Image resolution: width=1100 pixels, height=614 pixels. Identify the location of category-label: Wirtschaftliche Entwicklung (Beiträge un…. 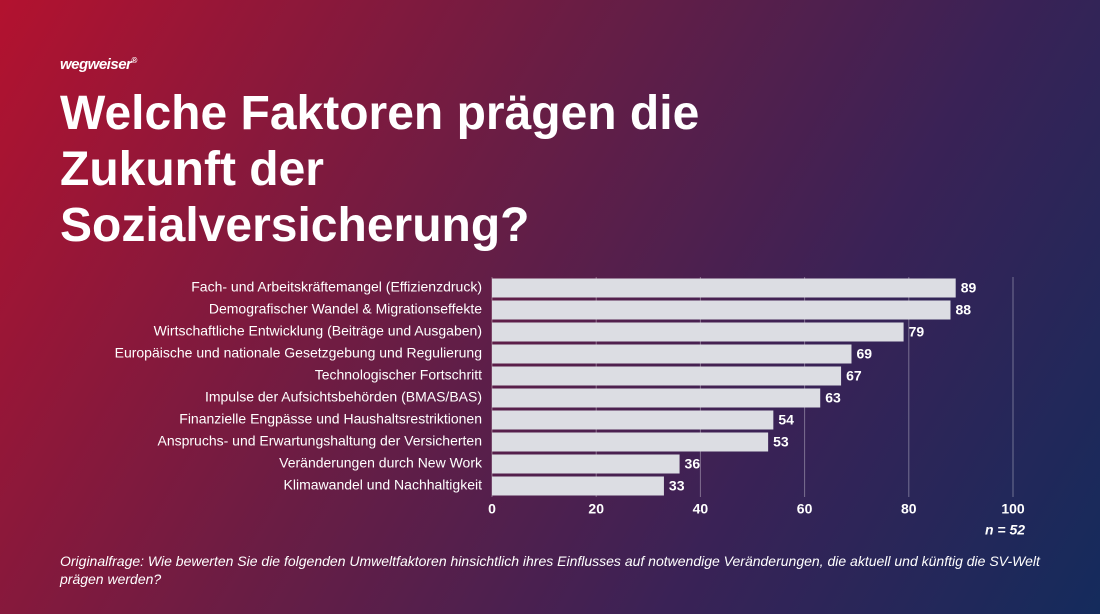
(318, 331).